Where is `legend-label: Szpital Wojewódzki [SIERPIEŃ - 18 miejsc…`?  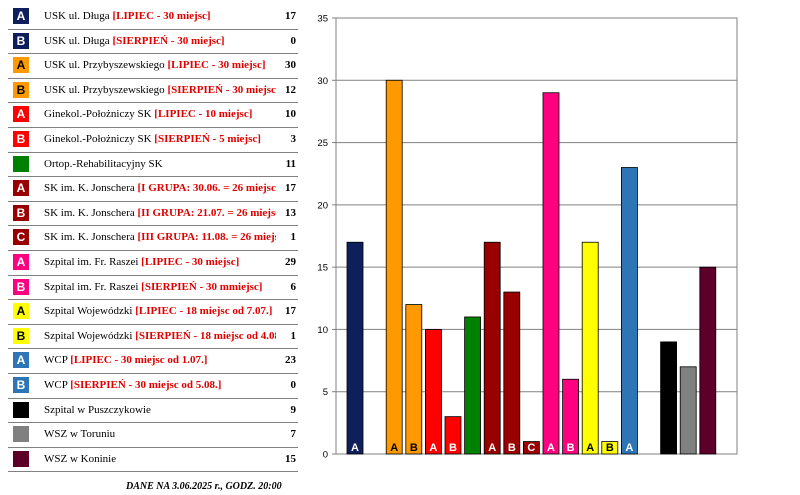
legend-label: Szpital Wojewódzki [SIERPIEŃ - 18 miejsc… is located at coordinates (160, 336).